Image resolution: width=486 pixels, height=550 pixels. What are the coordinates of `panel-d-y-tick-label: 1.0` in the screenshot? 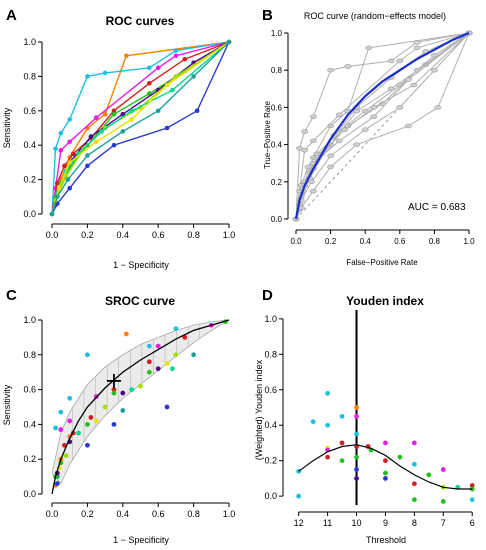 It's located at (270, 319).